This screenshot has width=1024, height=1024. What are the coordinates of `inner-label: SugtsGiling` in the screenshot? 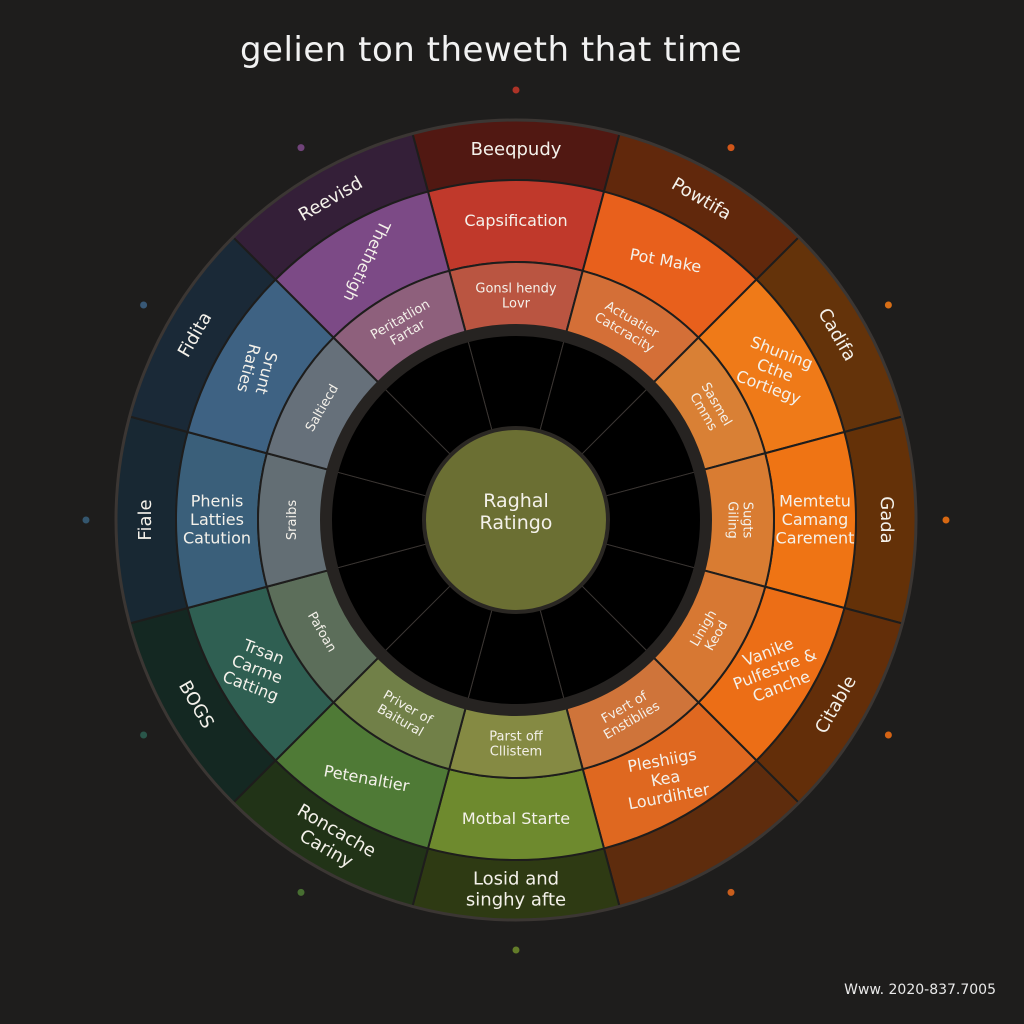 It's located at (740, 519).